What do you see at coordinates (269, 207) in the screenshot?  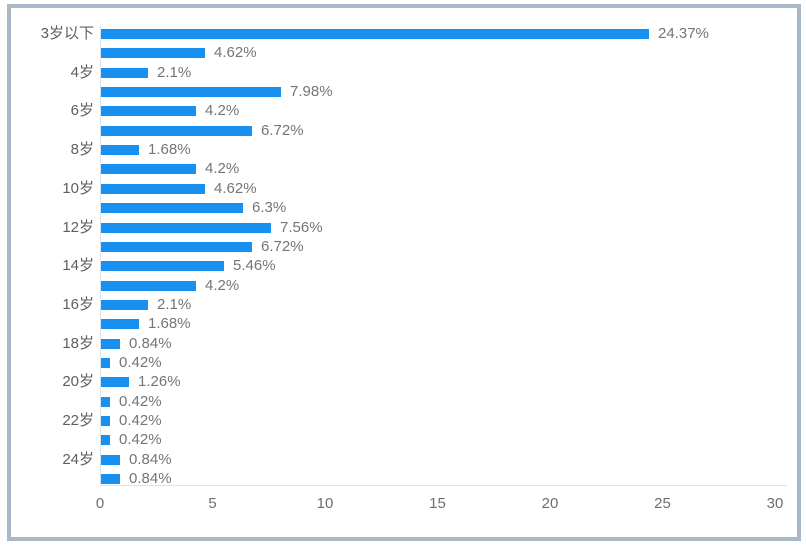 I see `bar-value-label: 6.3%` at bounding box center [269, 207].